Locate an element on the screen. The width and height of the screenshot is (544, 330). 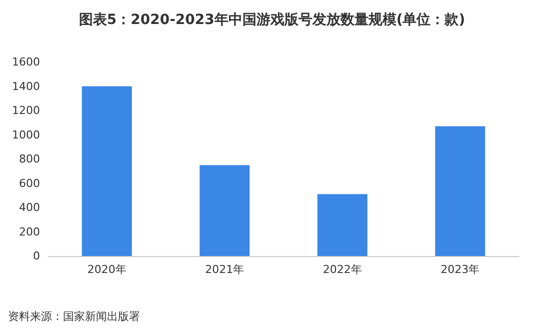
y-tick-label: 1400 is located at coordinates (26, 86).